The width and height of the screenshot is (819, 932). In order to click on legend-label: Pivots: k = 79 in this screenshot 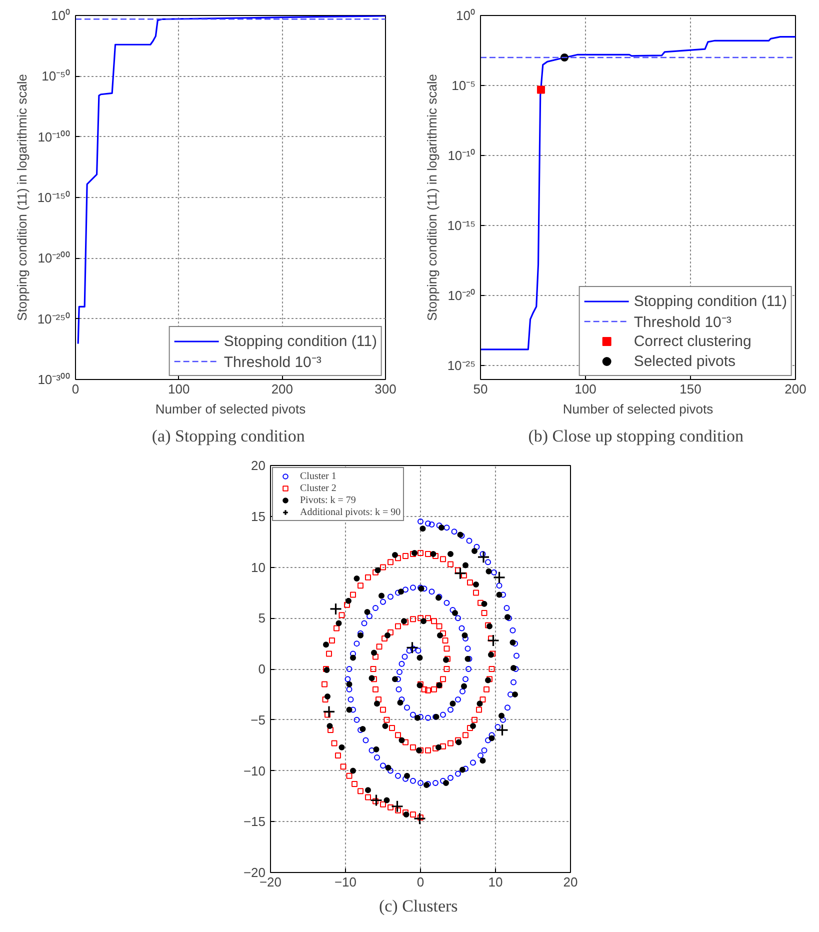, I will do `click(328, 500)`.